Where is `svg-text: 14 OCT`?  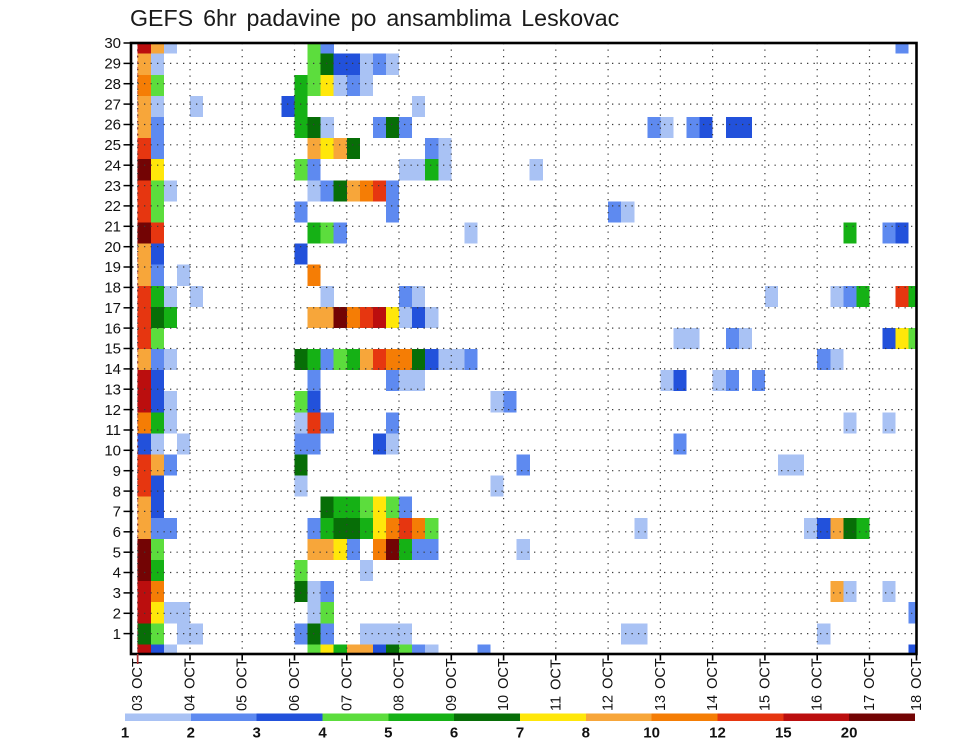 svg-text: 14 OCT is located at coordinates (713, 684).